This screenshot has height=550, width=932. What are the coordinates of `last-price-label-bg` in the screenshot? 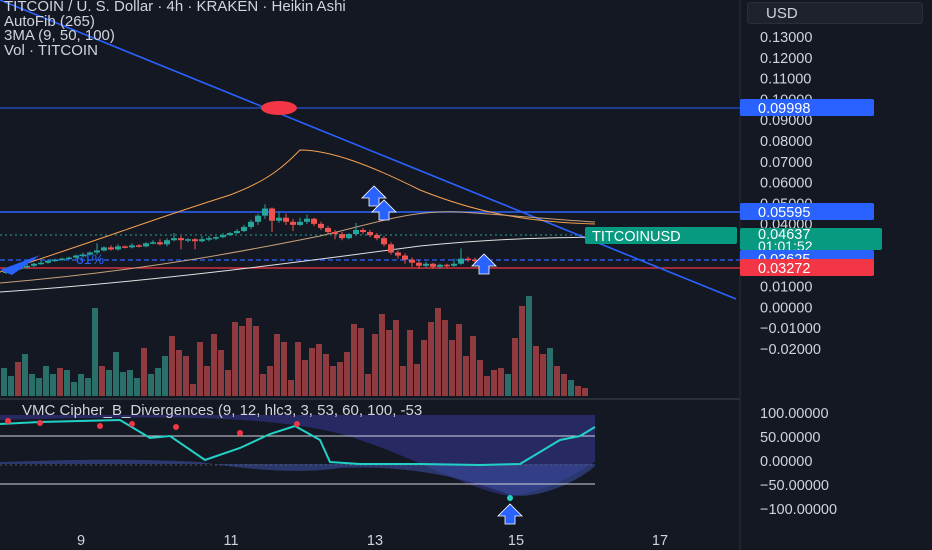 It's located at (811, 239).